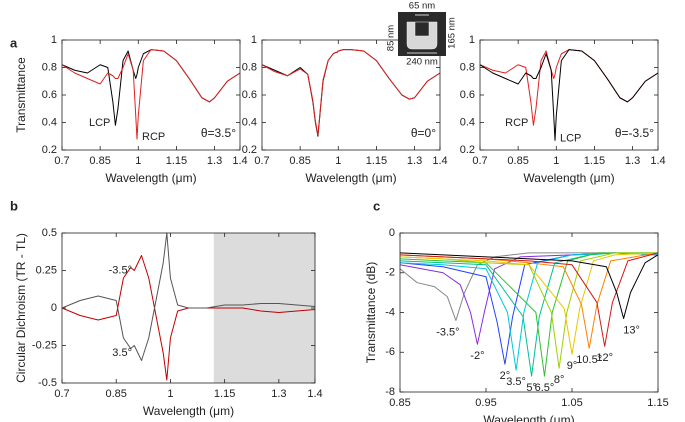  What do you see at coordinates (422, 6) in the screenshot?
I see `inset-label: 65 nm` at bounding box center [422, 6].